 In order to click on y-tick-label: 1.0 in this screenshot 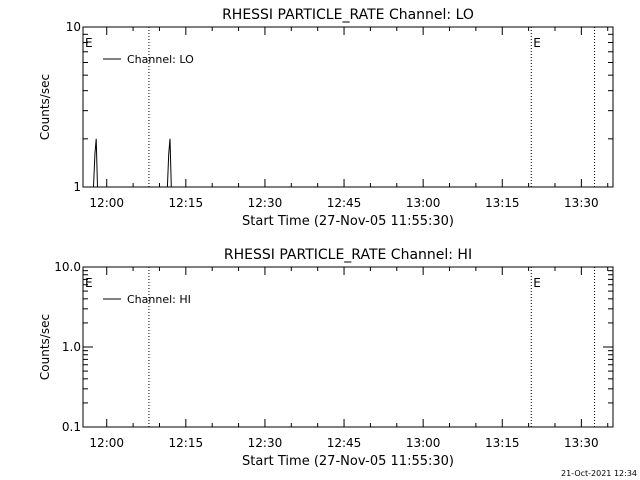, I will do `click(71, 347)`.